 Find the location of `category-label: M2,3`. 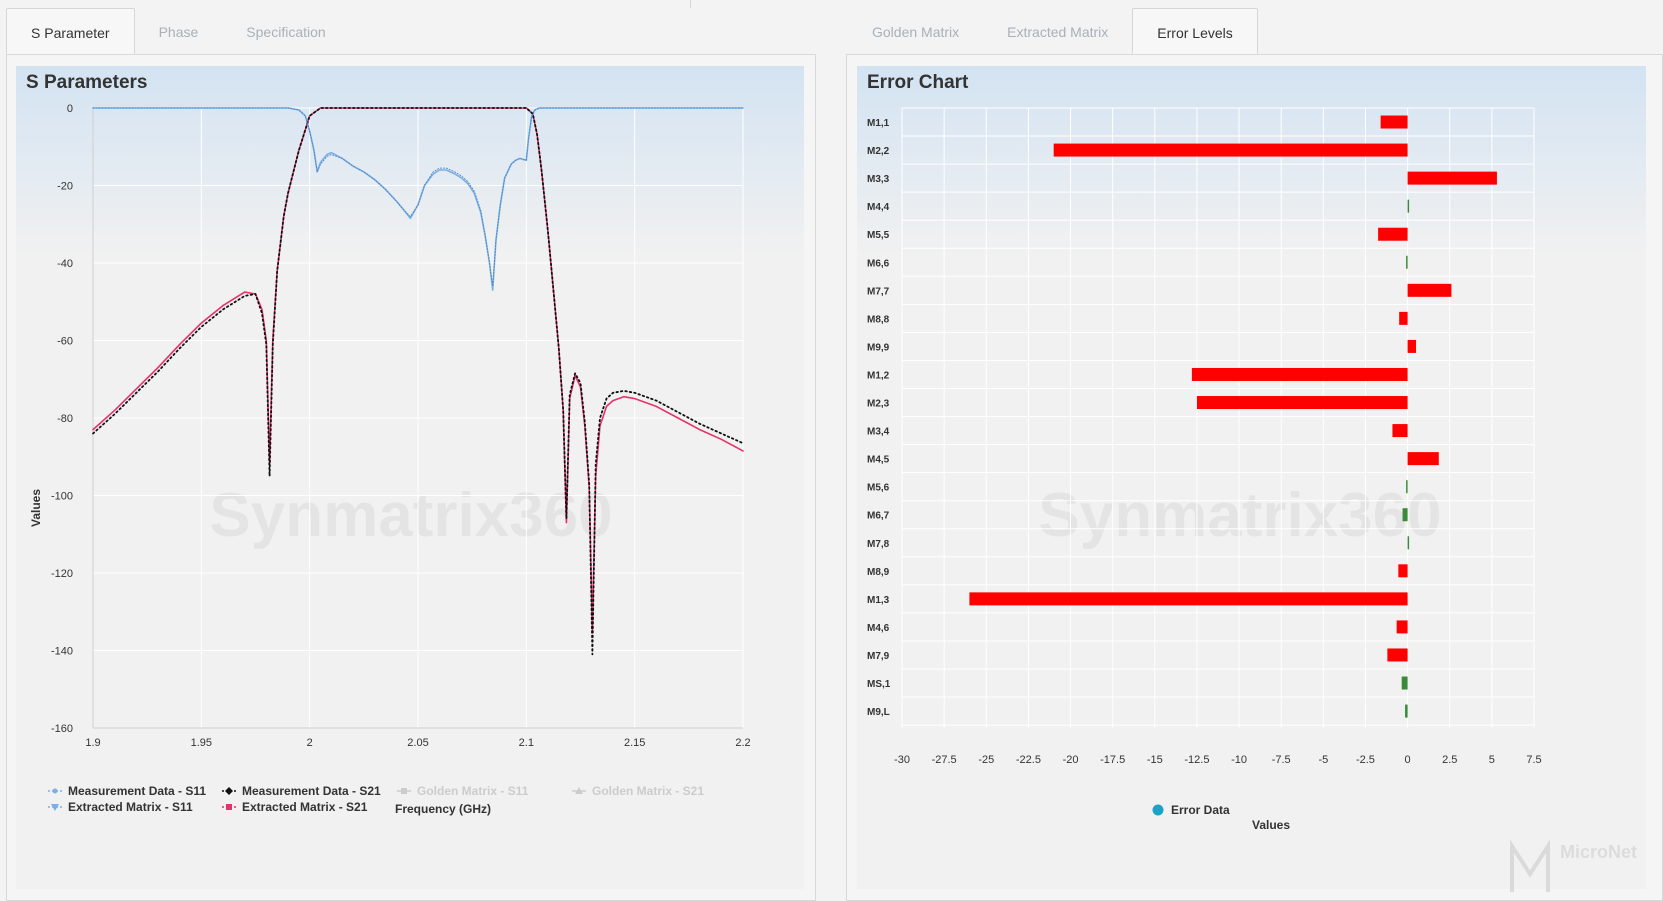

category-label: M2,3 is located at coordinates (878, 404).